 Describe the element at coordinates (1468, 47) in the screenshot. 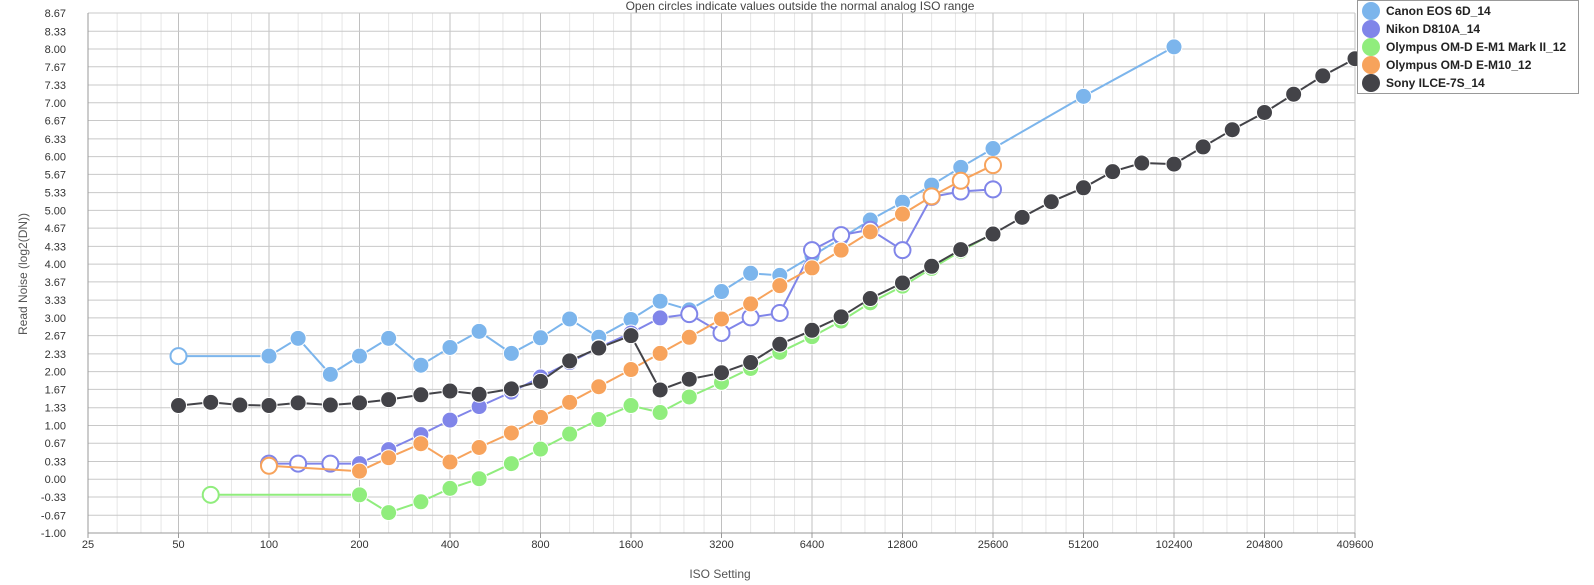

I see `legend-item: Olympus OM-D E-M1 Mark II_12` at that location.